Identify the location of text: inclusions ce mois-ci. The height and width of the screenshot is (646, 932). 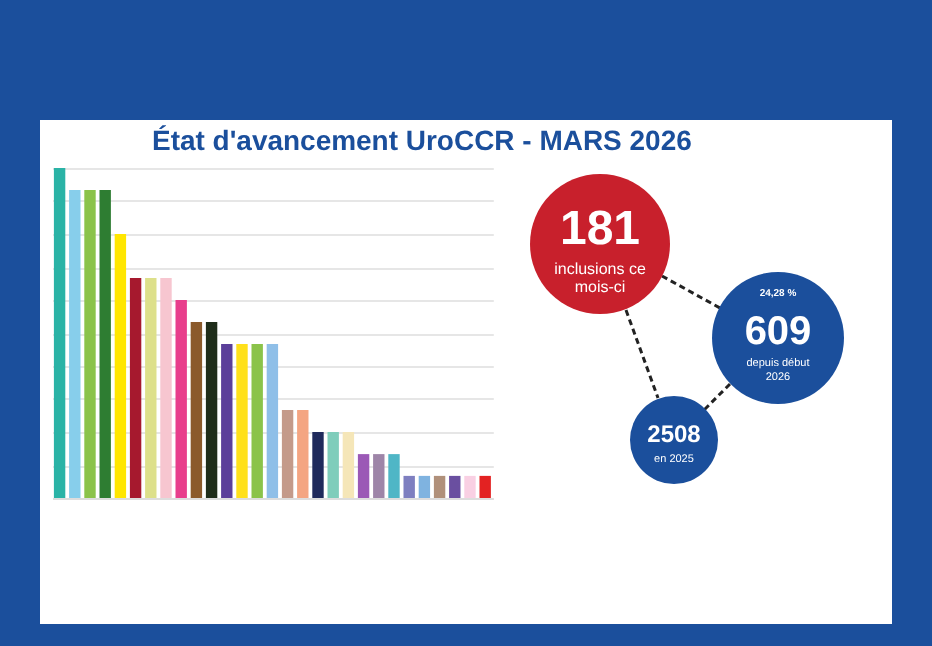
(600, 278).